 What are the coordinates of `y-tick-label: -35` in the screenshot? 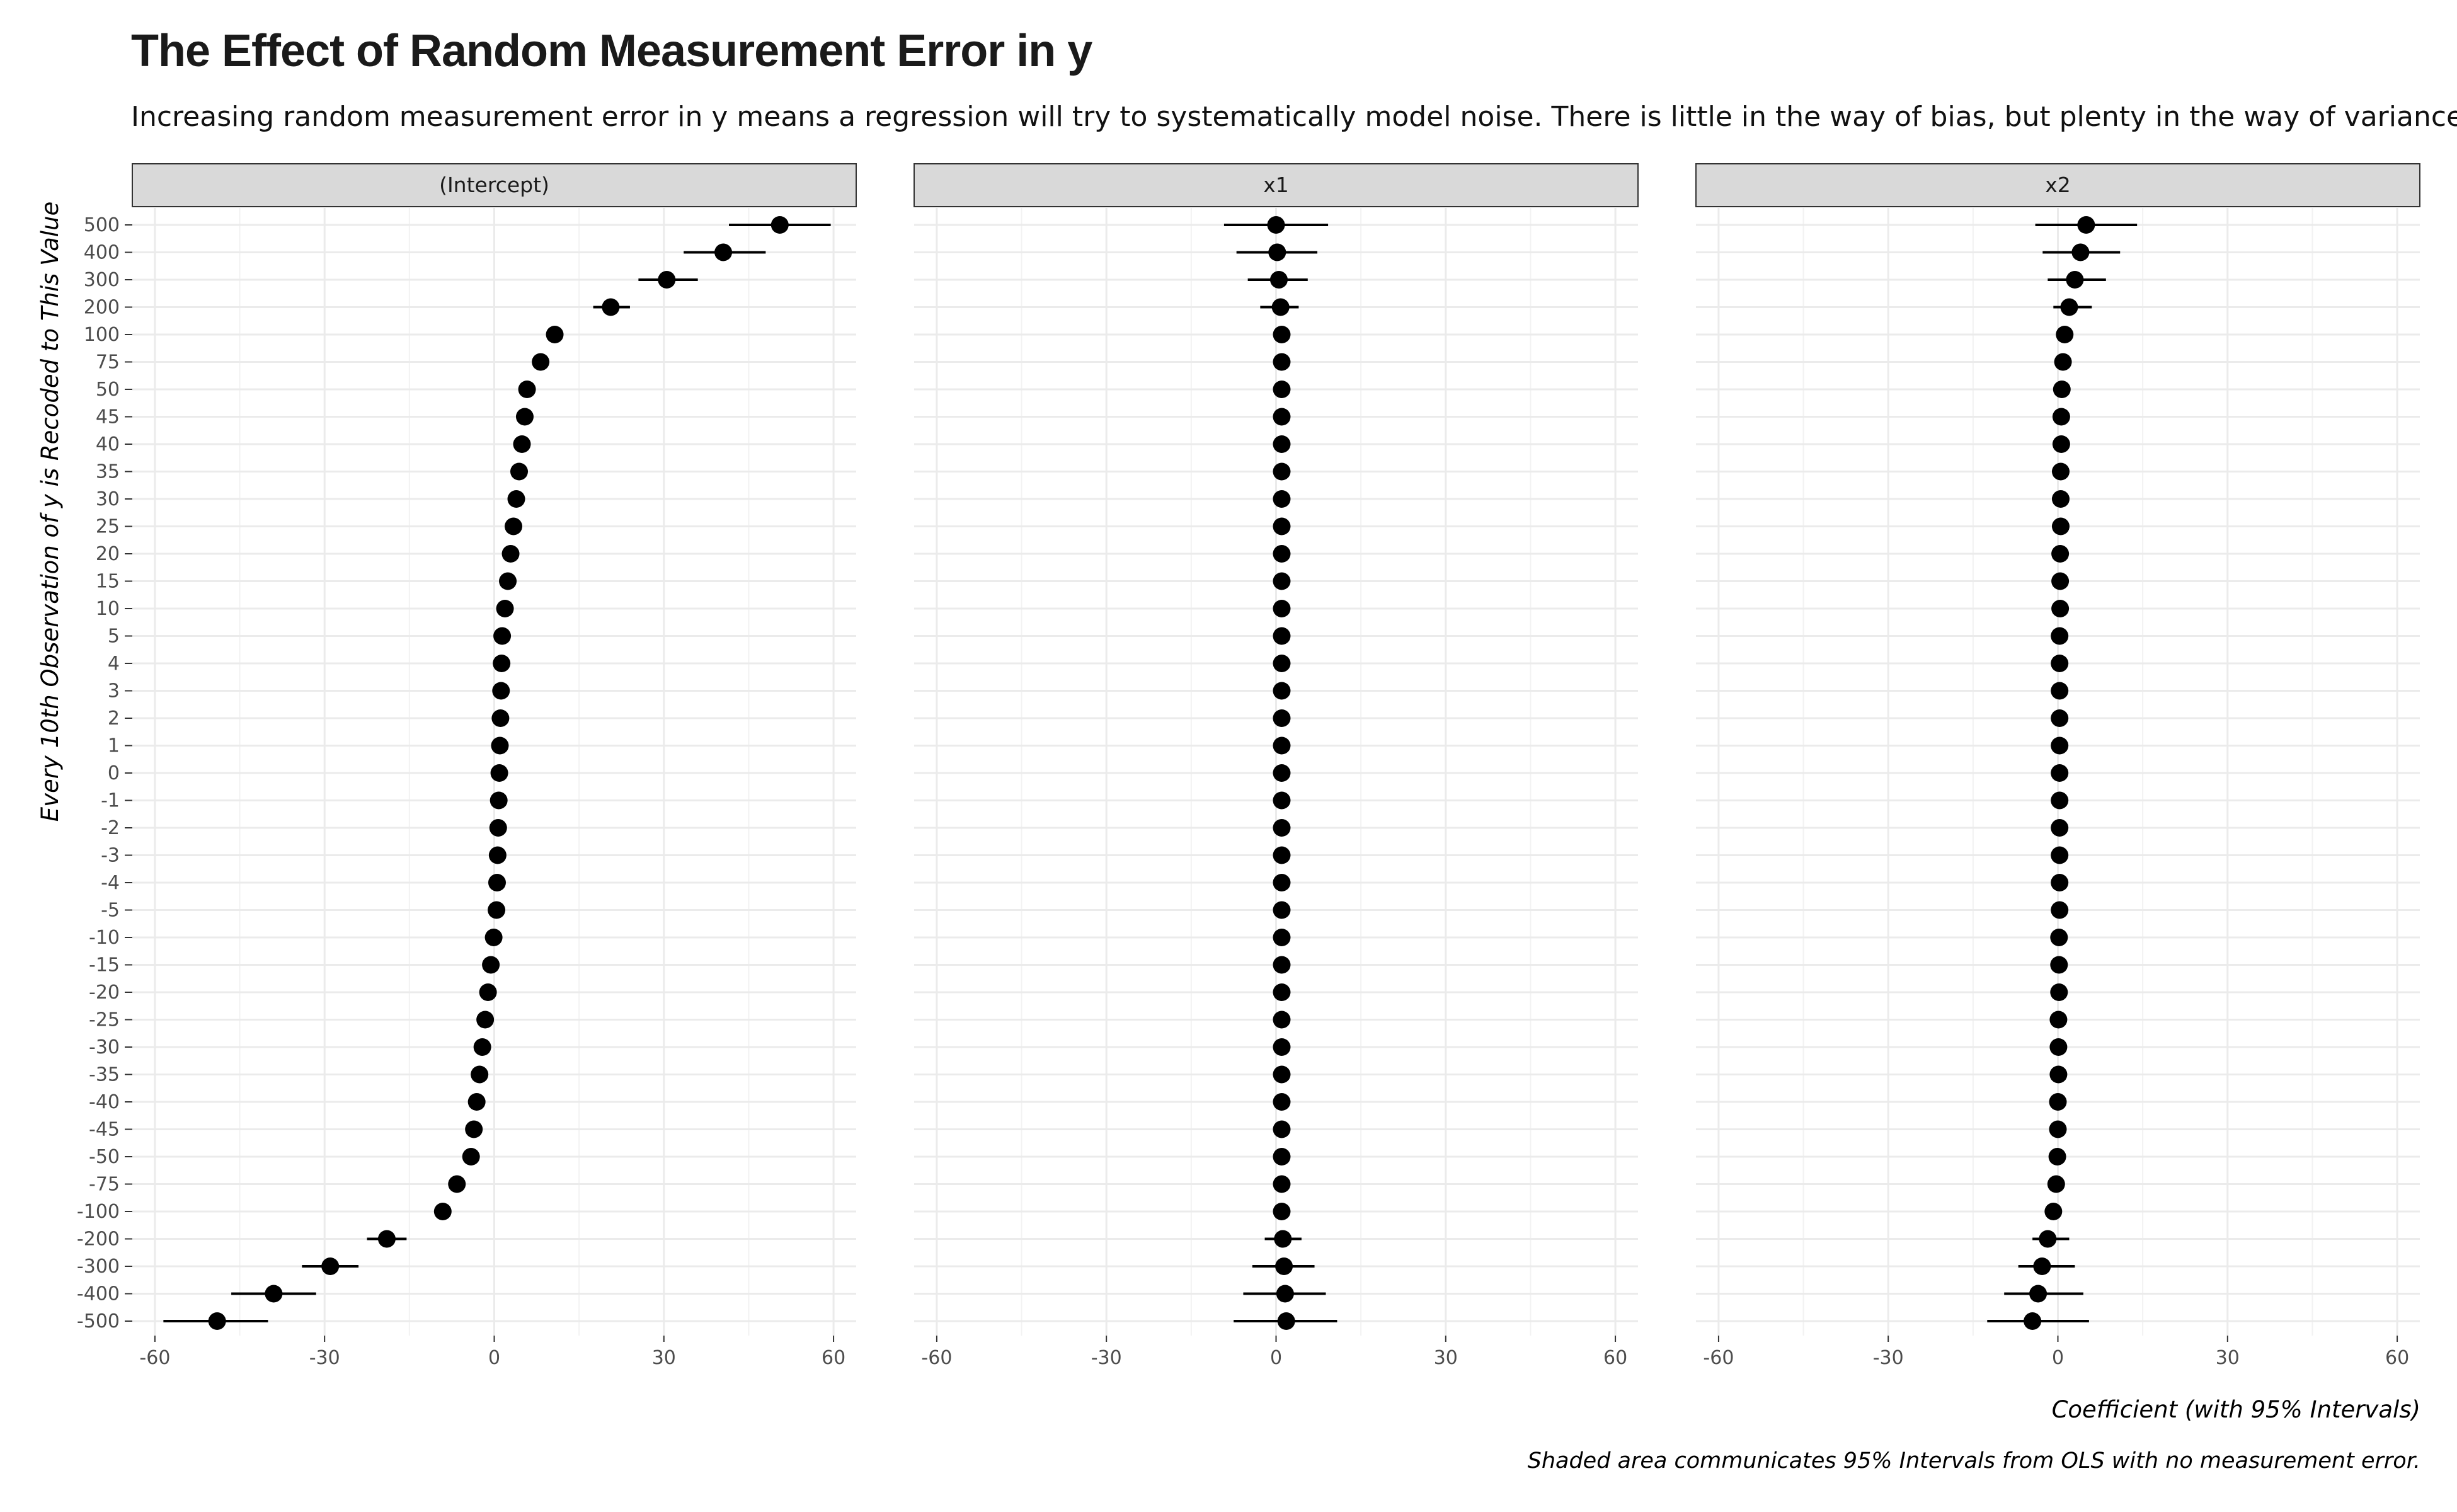 It's located at (104, 1075).